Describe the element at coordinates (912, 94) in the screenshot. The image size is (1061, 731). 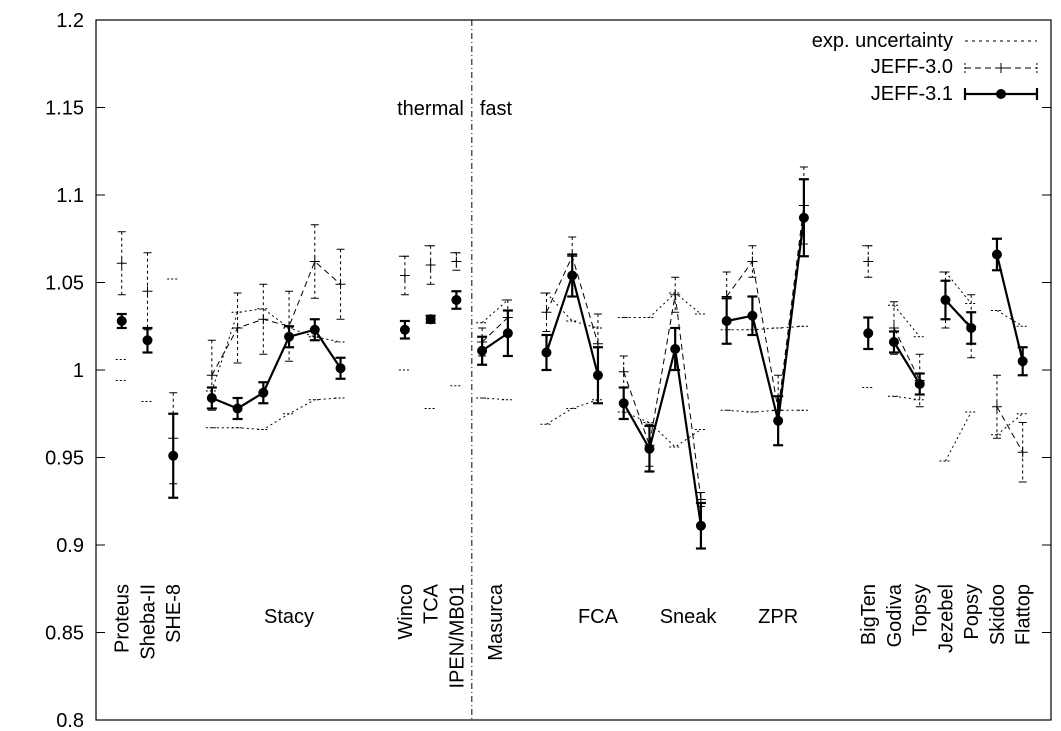
I see `legend-label-jeff31: JEFF-3.1` at that location.